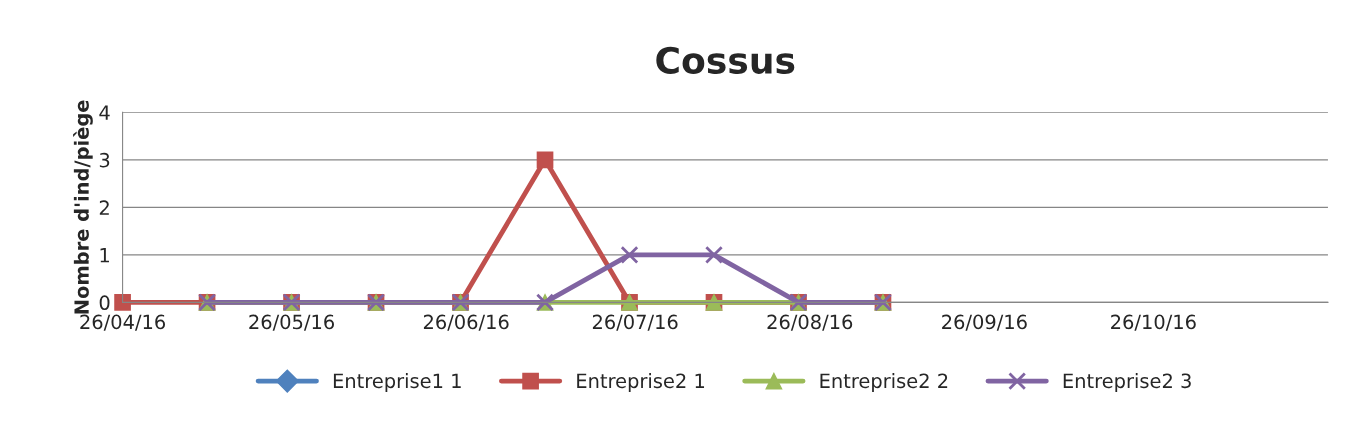 Image resolution: width=1362 pixels, height=432 pixels. Describe the element at coordinates (104, 112) in the screenshot. I see `y-tick-label: 4` at that location.